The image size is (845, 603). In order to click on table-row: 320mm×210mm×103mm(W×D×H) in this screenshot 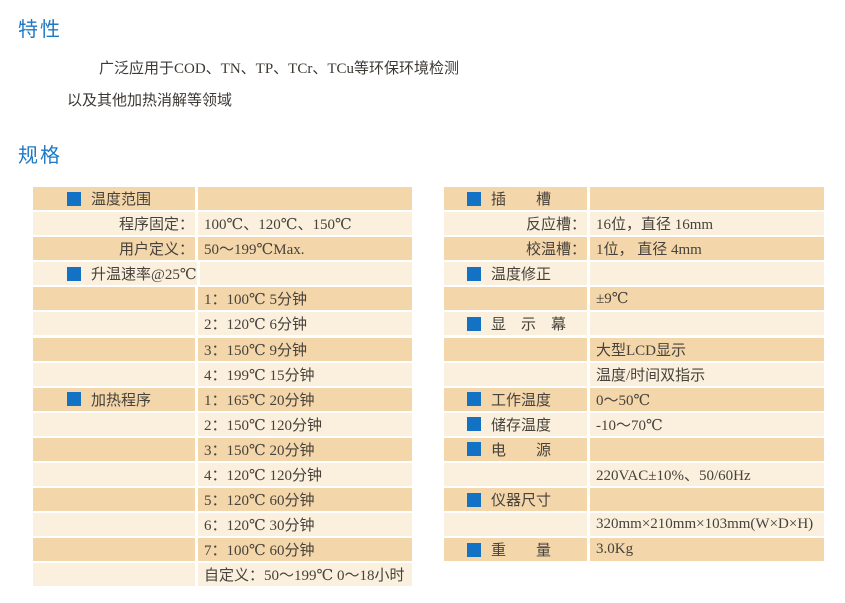, I will do `click(634, 525)`.